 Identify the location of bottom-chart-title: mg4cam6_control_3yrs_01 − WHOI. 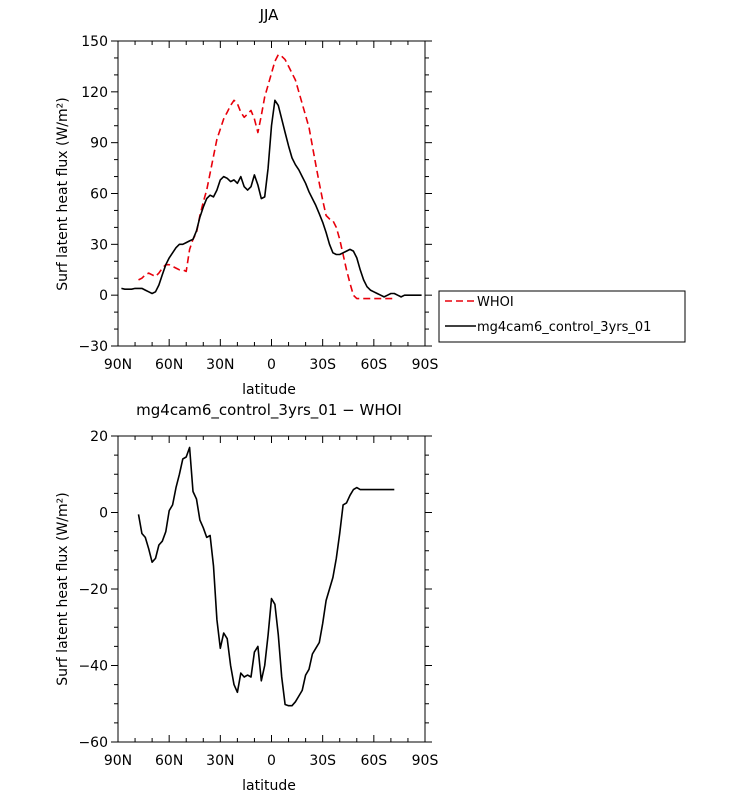
(269, 410).